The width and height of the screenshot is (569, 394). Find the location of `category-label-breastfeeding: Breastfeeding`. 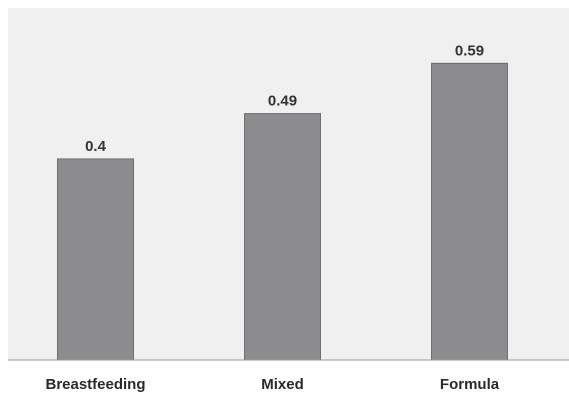

category-label-breastfeeding: Breastfeeding is located at coordinates (95, 384).